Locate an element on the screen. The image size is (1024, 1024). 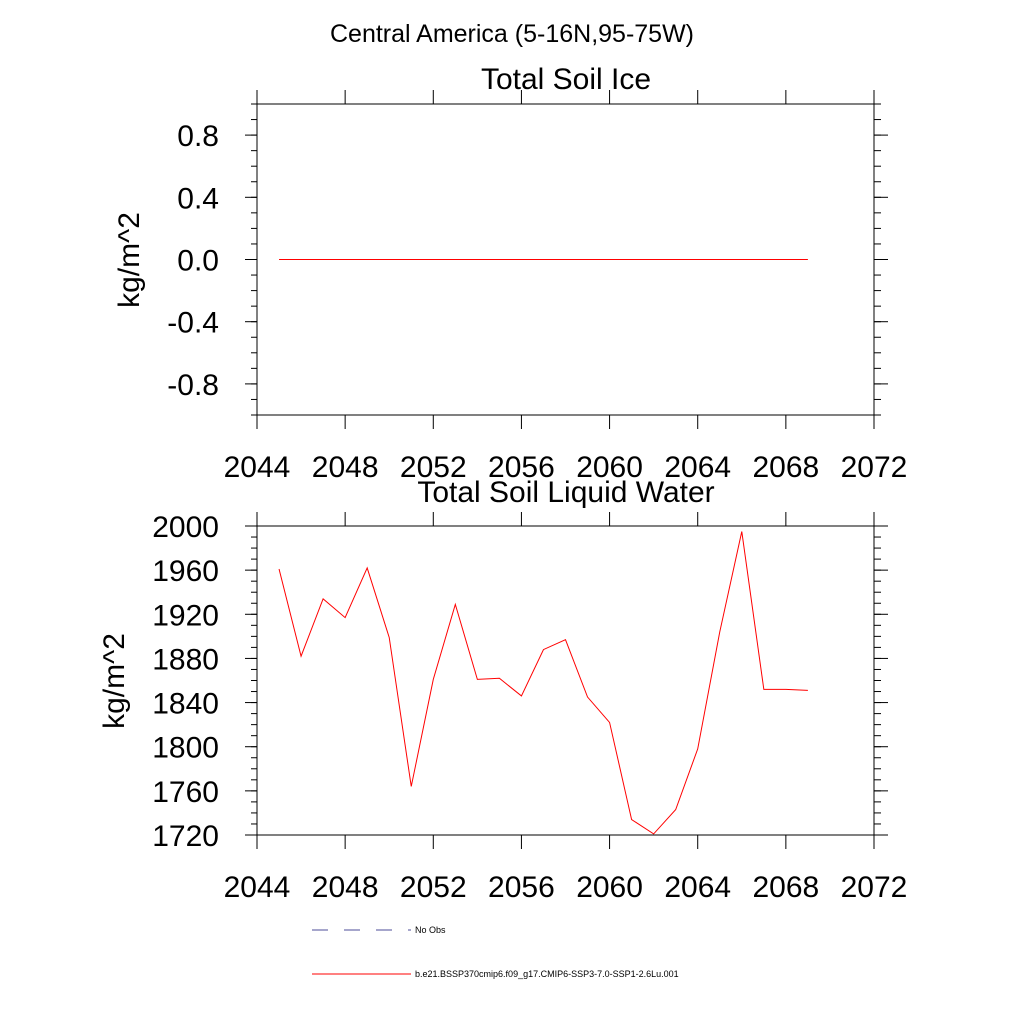
y-tick-label: 1920 is located at coordinates (185, 615).